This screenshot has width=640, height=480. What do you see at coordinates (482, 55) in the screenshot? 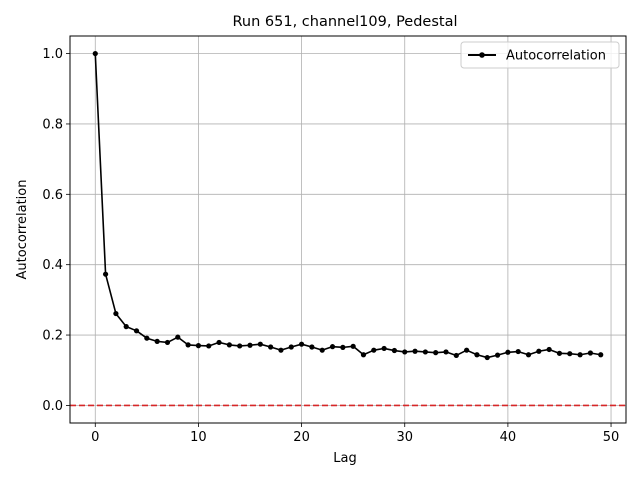
I see `legend-marker-sample` at bounding box center [482, 55].